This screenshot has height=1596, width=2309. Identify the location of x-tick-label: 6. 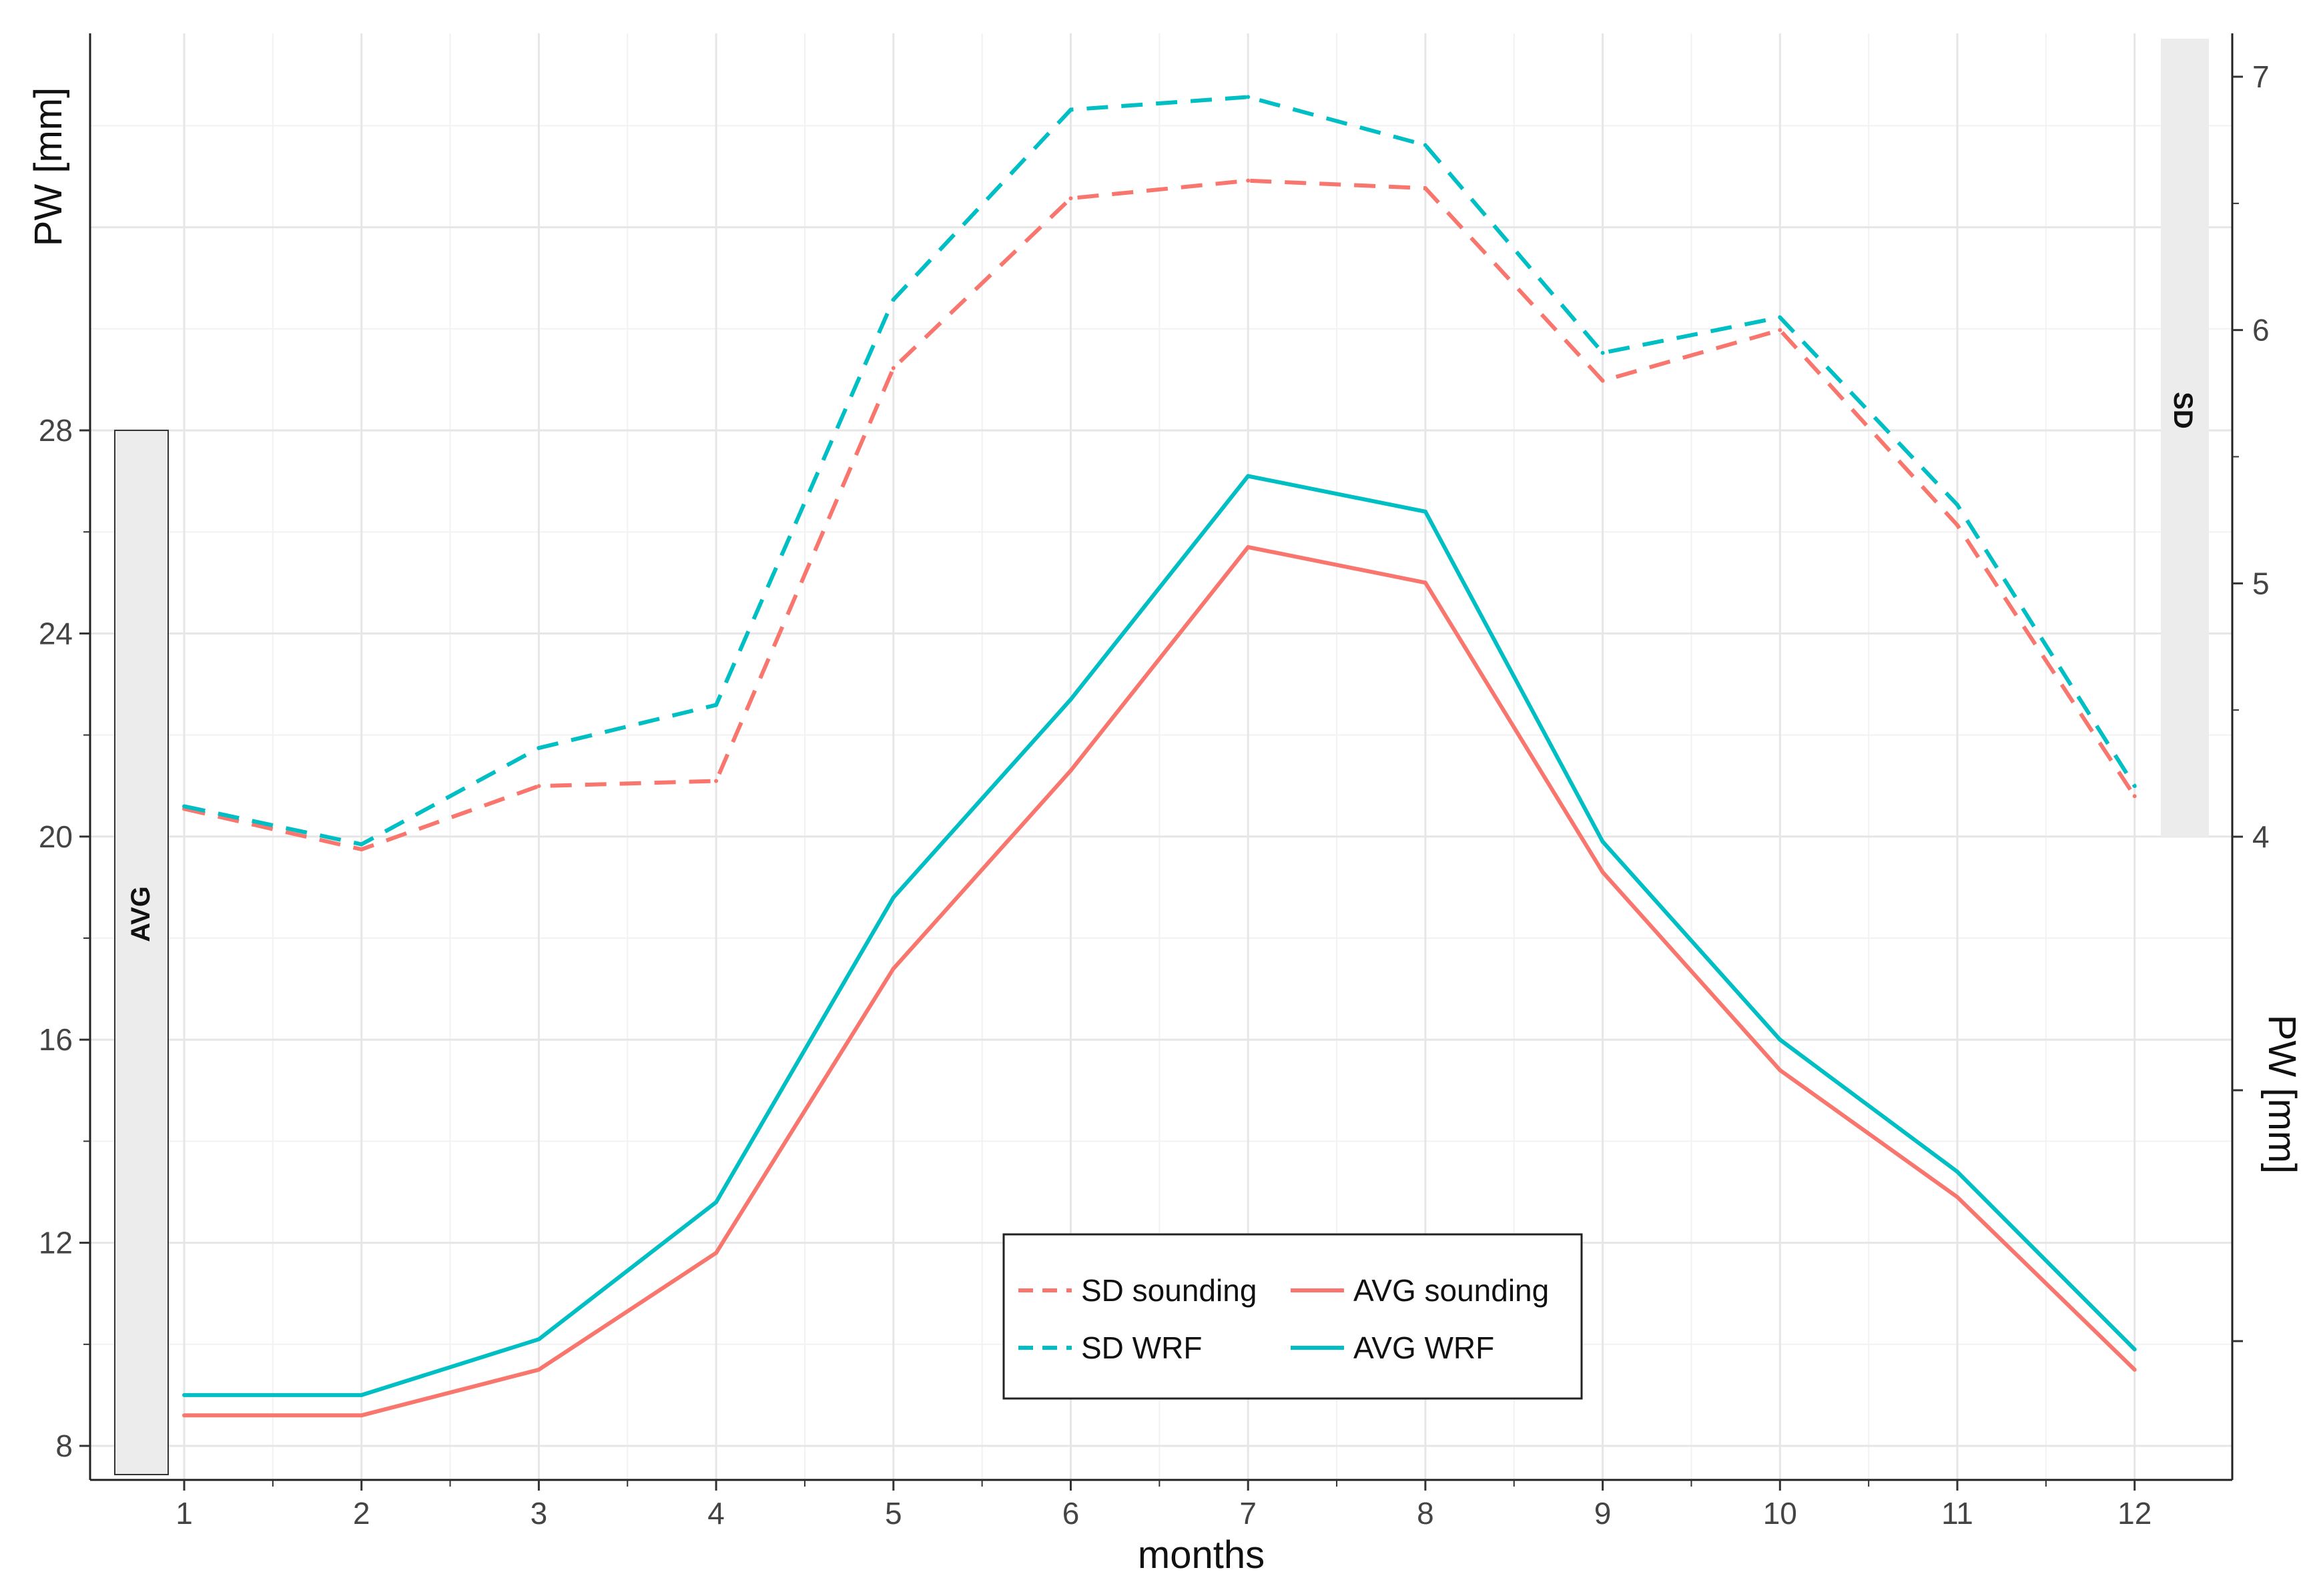
(1071, 1513).